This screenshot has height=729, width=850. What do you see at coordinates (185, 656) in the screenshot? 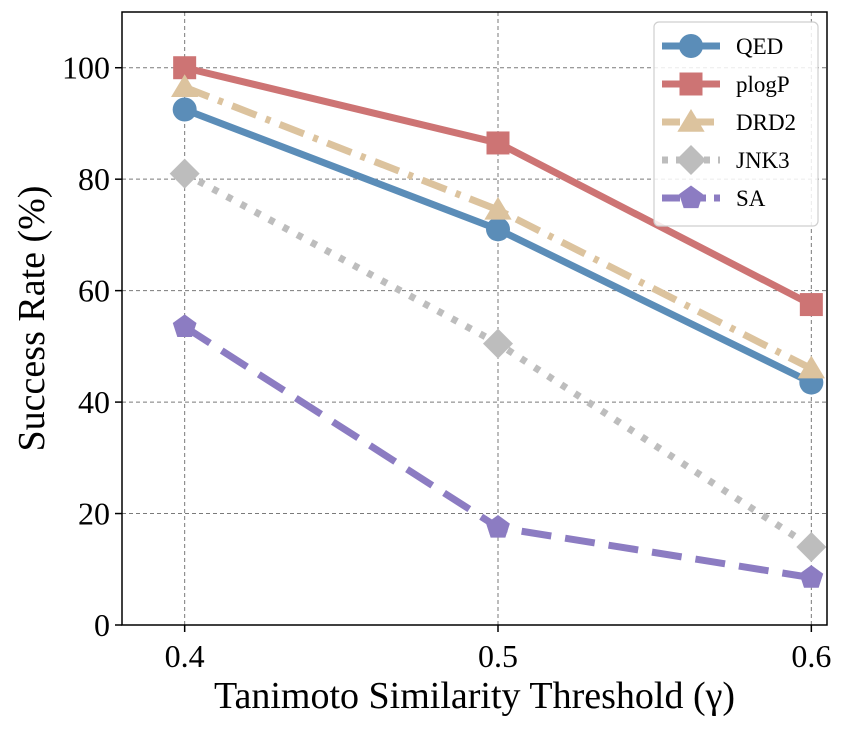
I see `x-tick-label: 0.4` at bounding box center [185, 656].